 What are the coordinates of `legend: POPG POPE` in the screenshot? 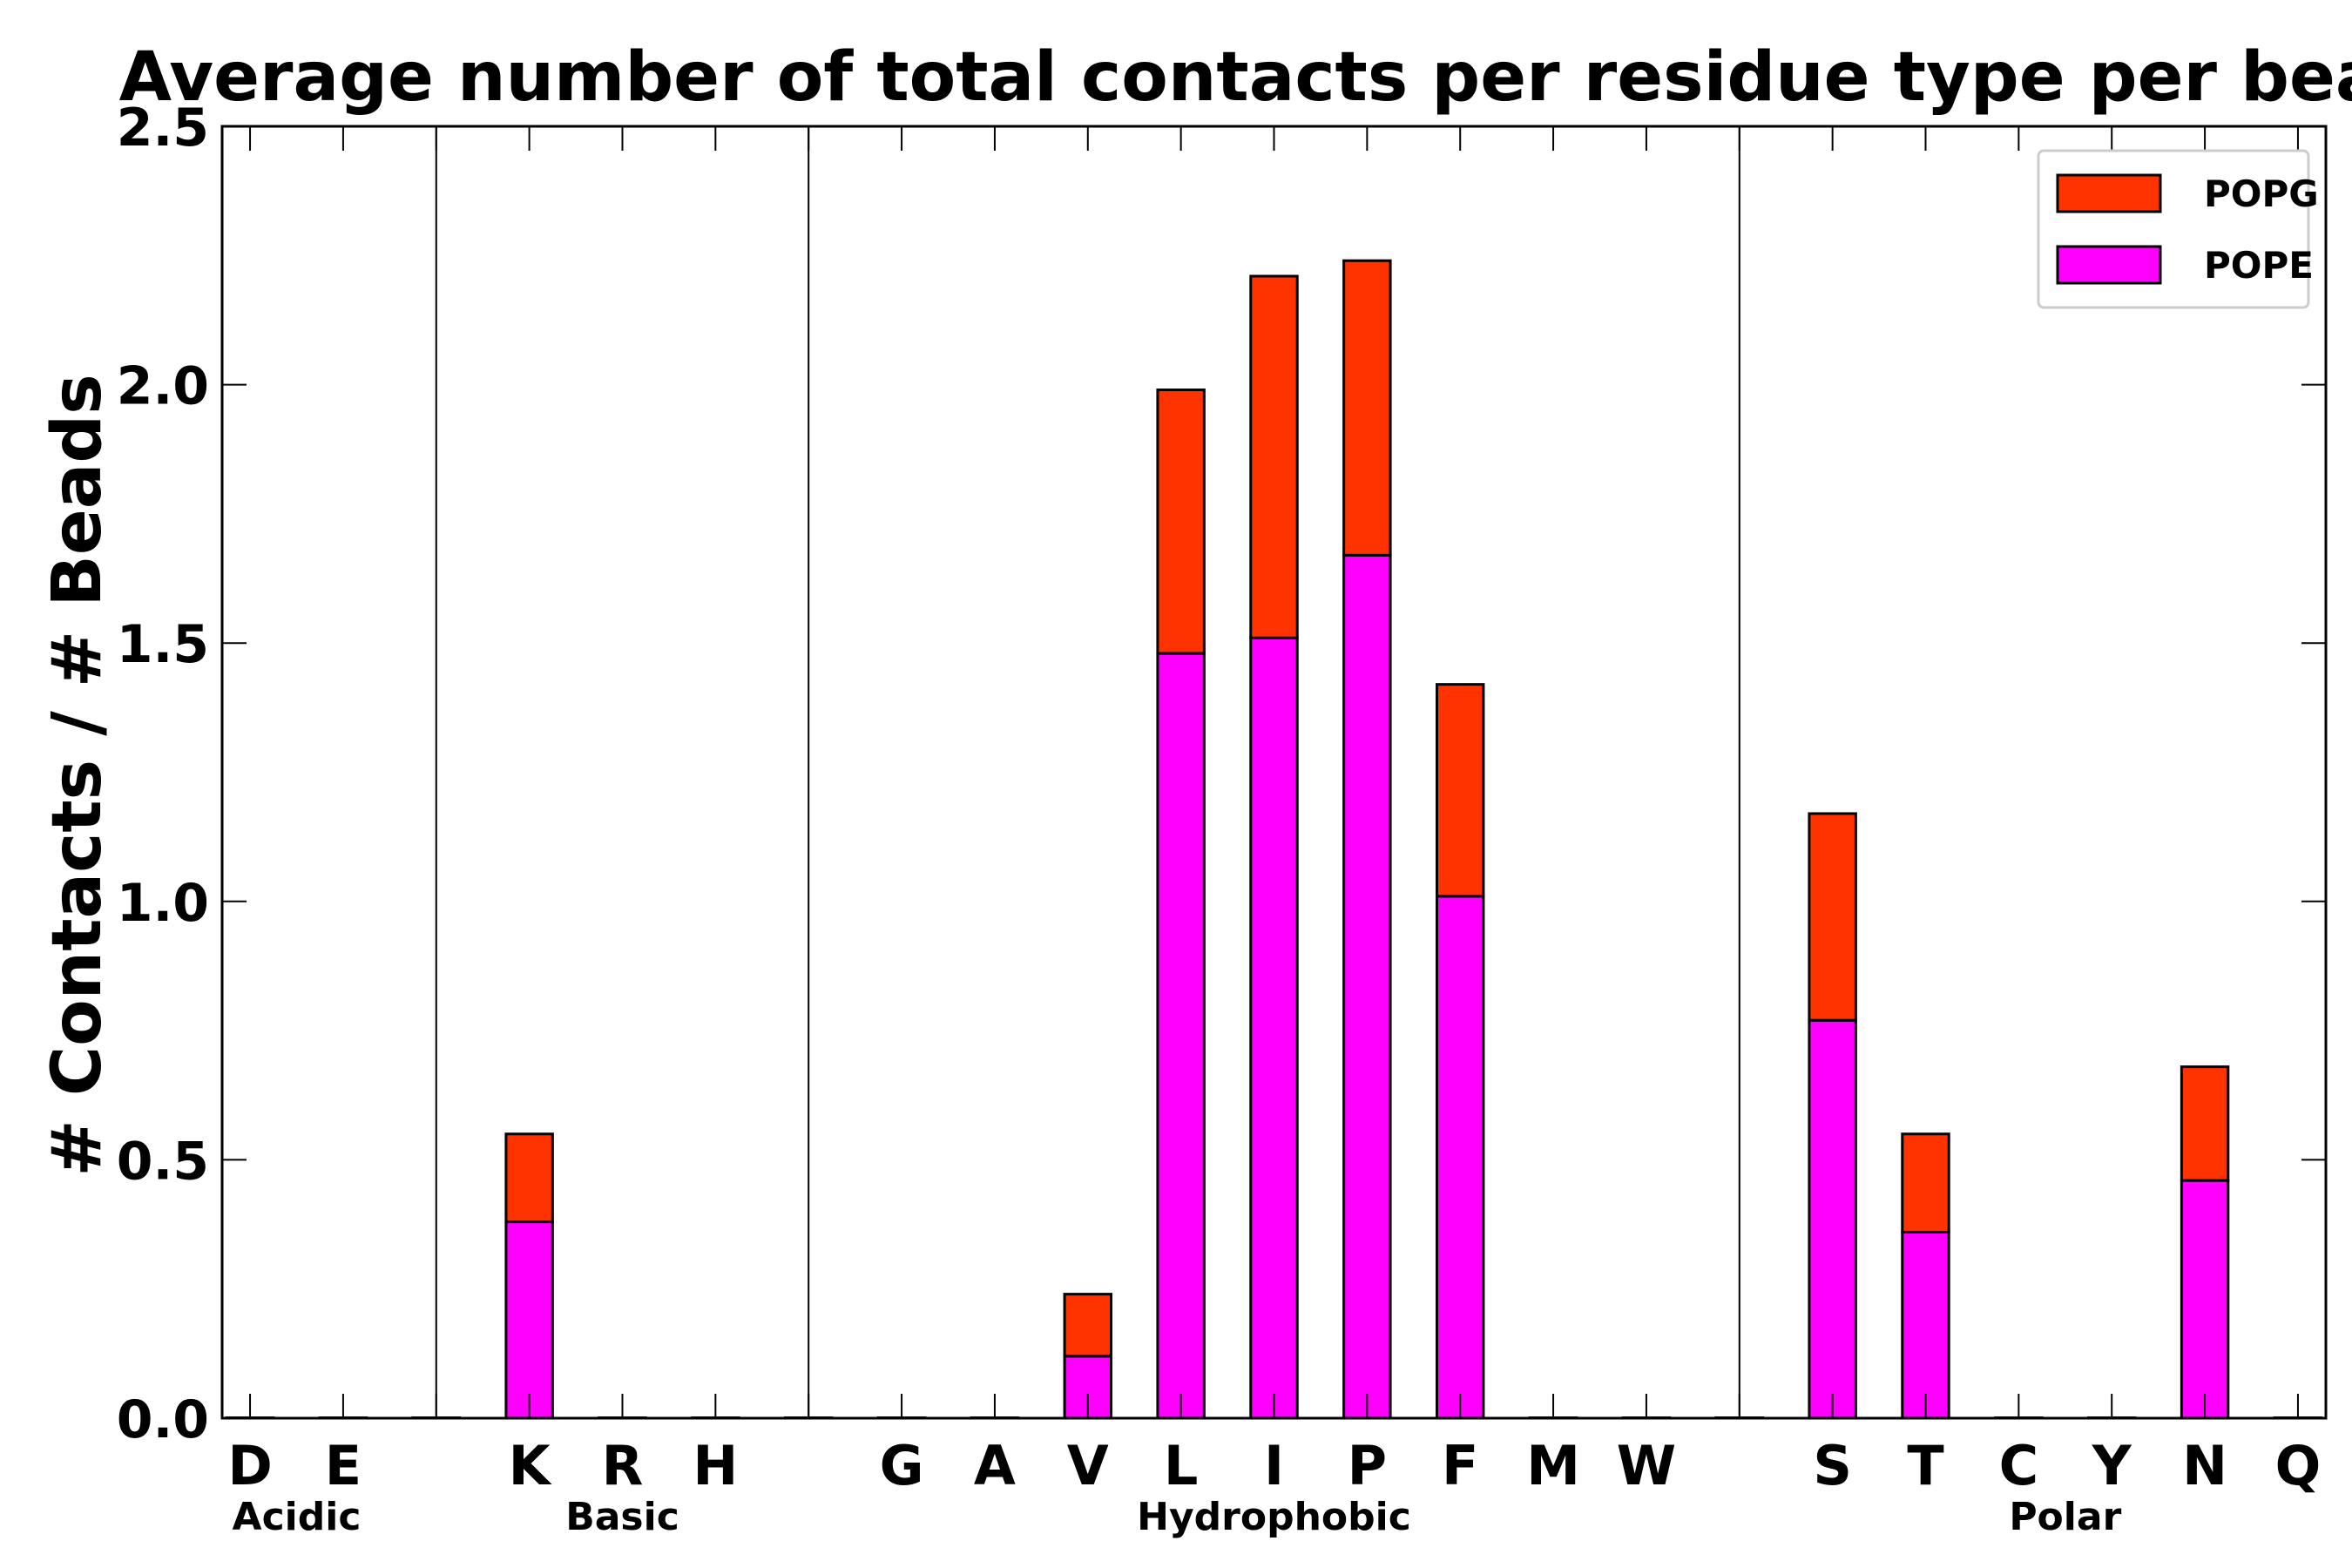 It's located at (2178, 229).